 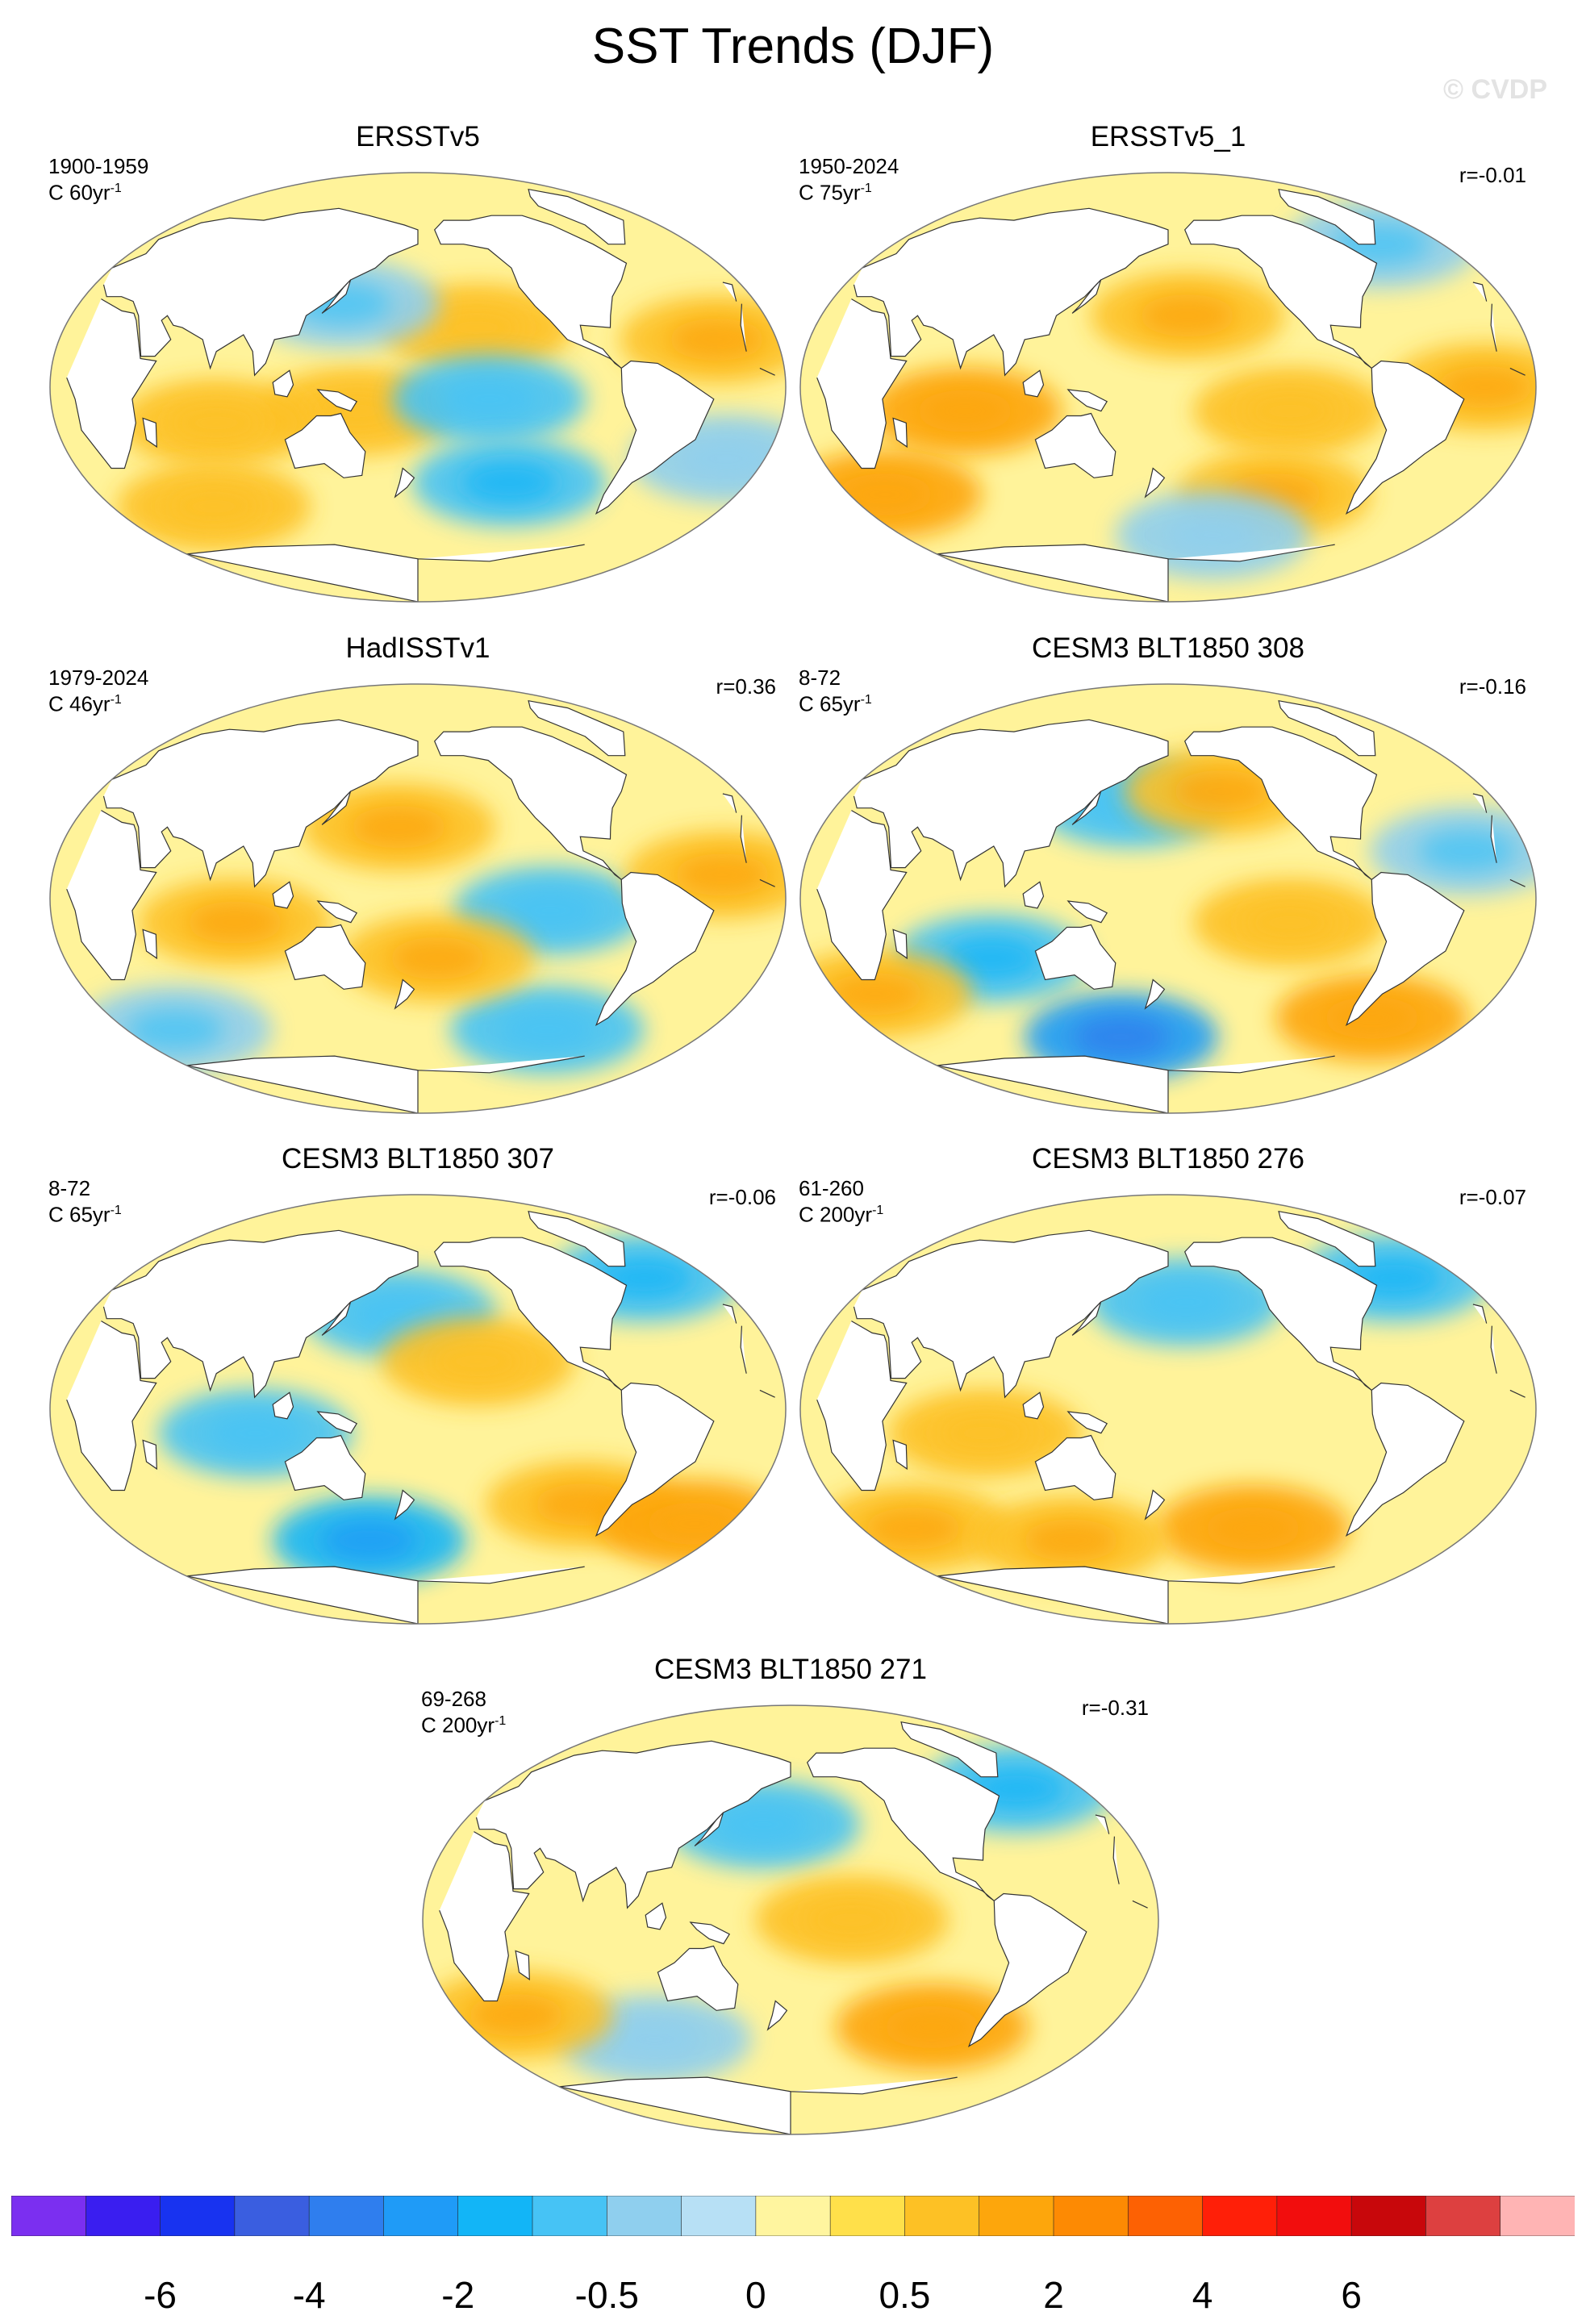 What do you see at coordinates (1053, 2295) in the screenshot?
I see `colorbar-label: 2` at bounding box center [1053, 2295].